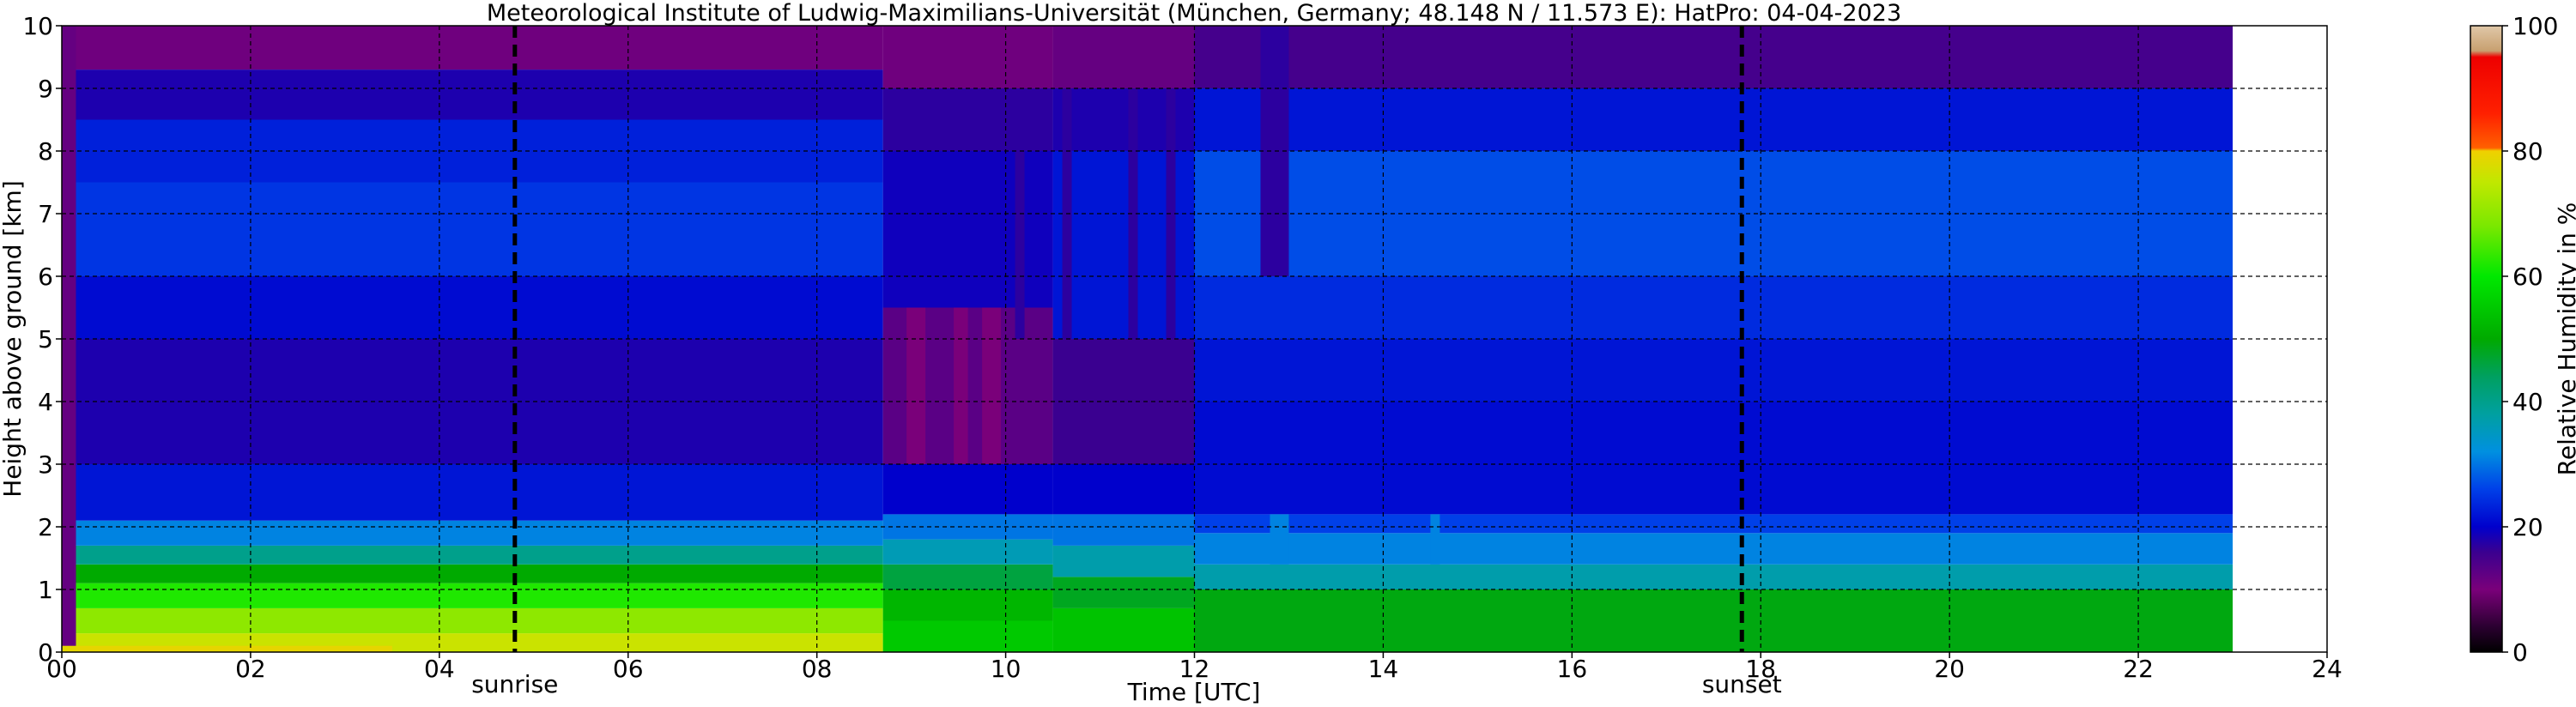 Image resolution: width=2576 pixels, height=707 pixels. What do you see at coordinates (45, 527) in the screenshot?
I see `y-tick-label: 2` at bounding box center [45, 527].